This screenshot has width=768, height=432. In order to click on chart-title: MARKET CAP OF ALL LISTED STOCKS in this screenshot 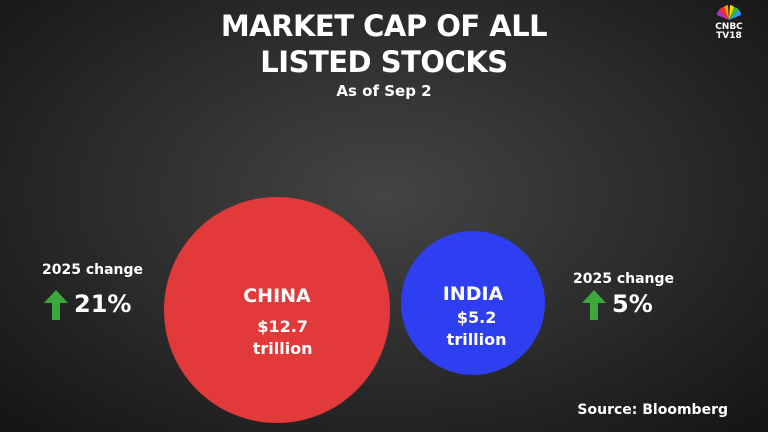, I will do `click(384, 44)`.